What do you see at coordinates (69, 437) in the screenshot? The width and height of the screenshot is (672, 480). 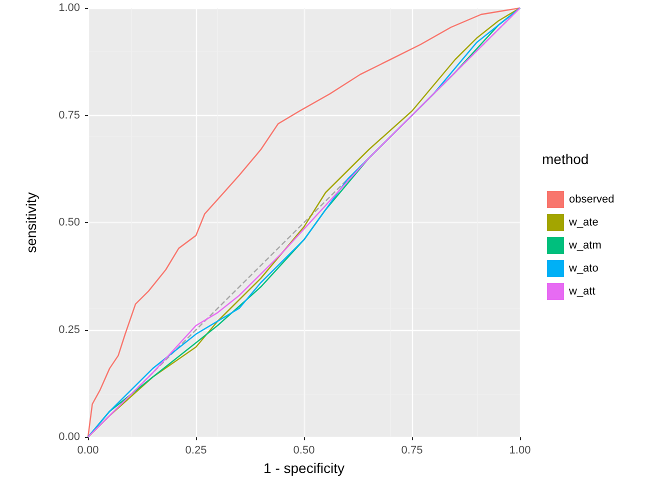 I see `y-tick-label: 0.00` at bounding box center [69, 437].